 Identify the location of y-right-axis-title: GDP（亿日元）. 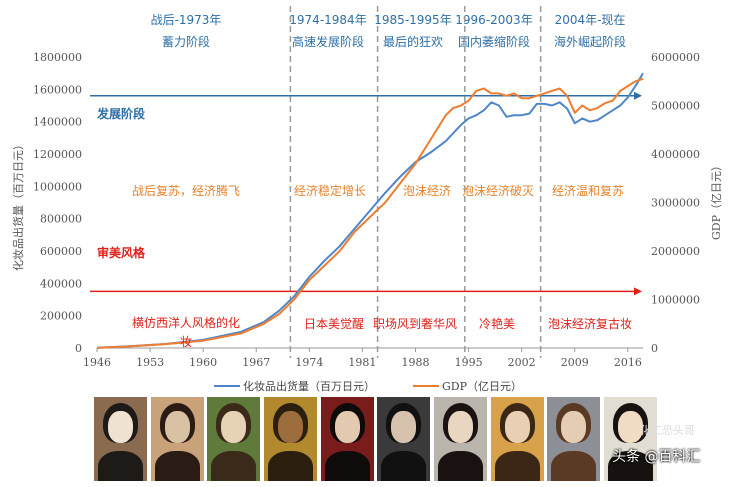
(716, 200).